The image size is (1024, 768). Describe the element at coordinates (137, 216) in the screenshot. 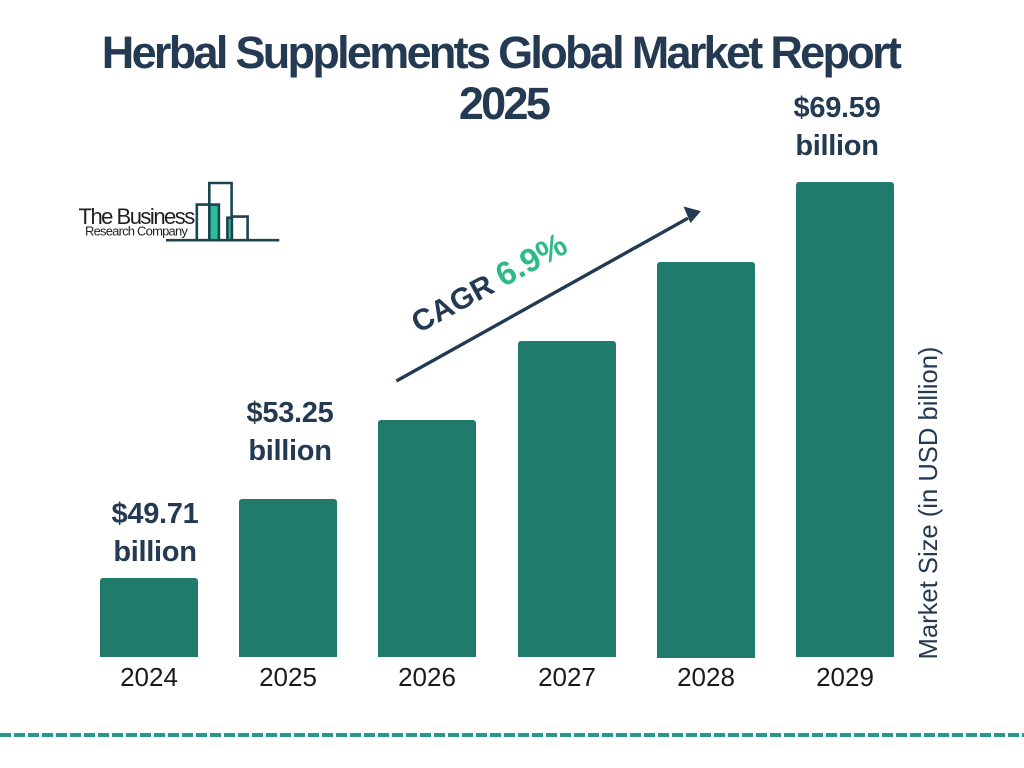

I see `svg-text: The Business` at that location.